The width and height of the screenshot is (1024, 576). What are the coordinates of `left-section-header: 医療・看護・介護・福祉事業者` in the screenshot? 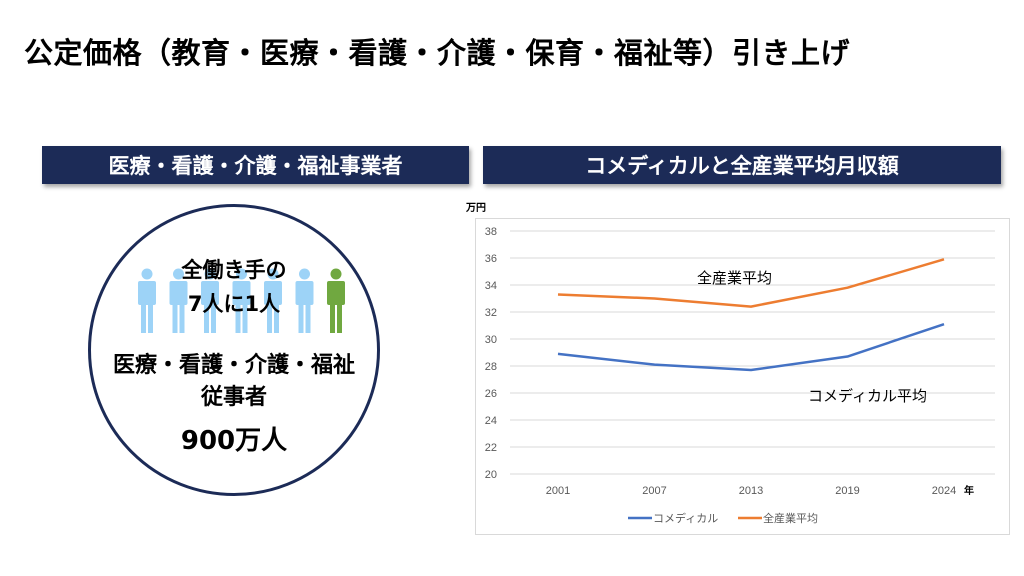 It's located at (255, 165).